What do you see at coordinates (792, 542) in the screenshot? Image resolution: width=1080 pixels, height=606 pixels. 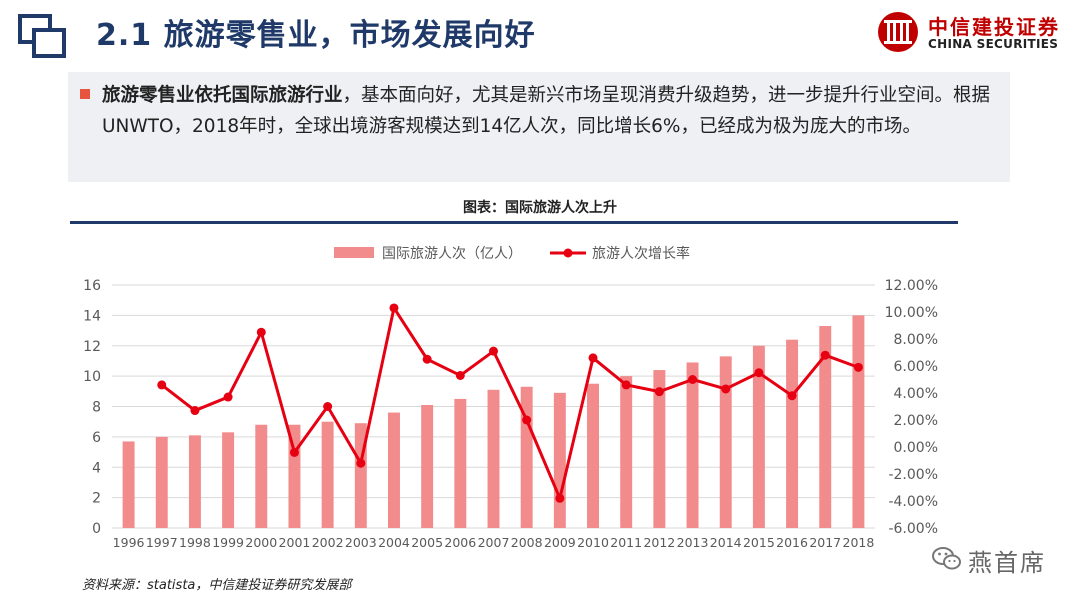 I see `x-tick-label: 2016` at bounding box center [792, 542].